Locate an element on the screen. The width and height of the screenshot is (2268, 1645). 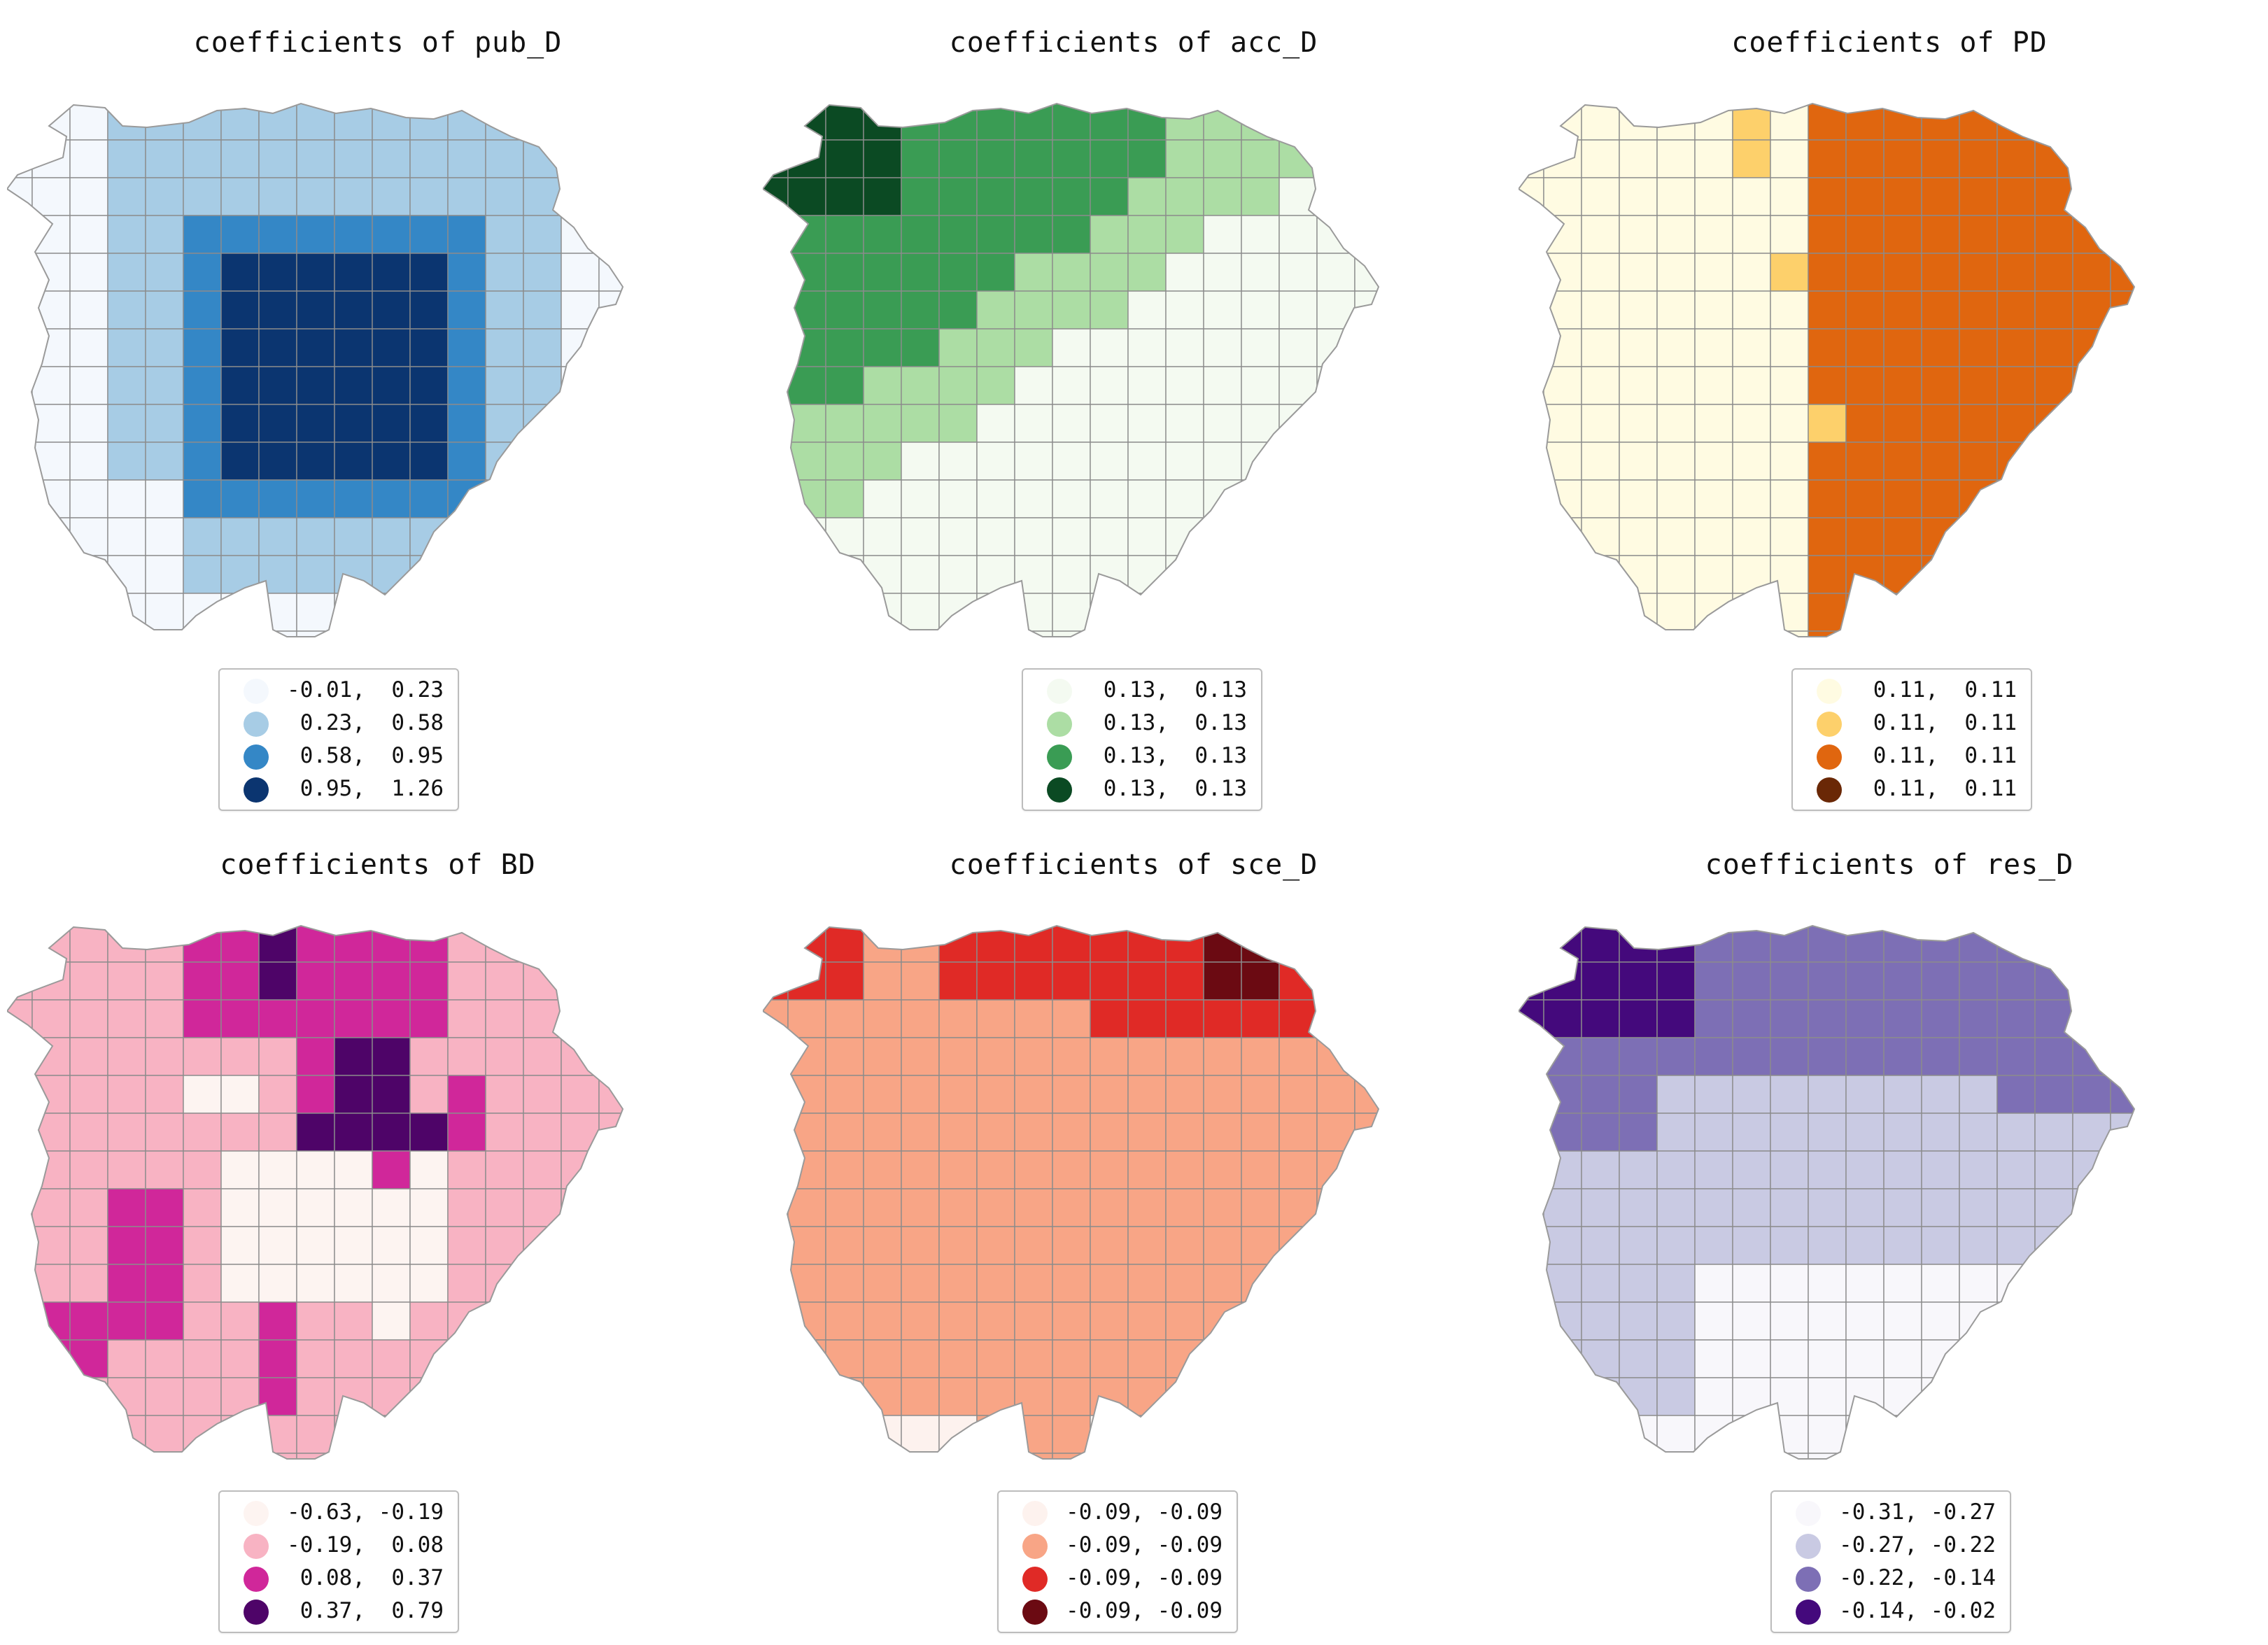
legend-entry: -0.09, -0.09 is located at coordinates (1118, 1545).